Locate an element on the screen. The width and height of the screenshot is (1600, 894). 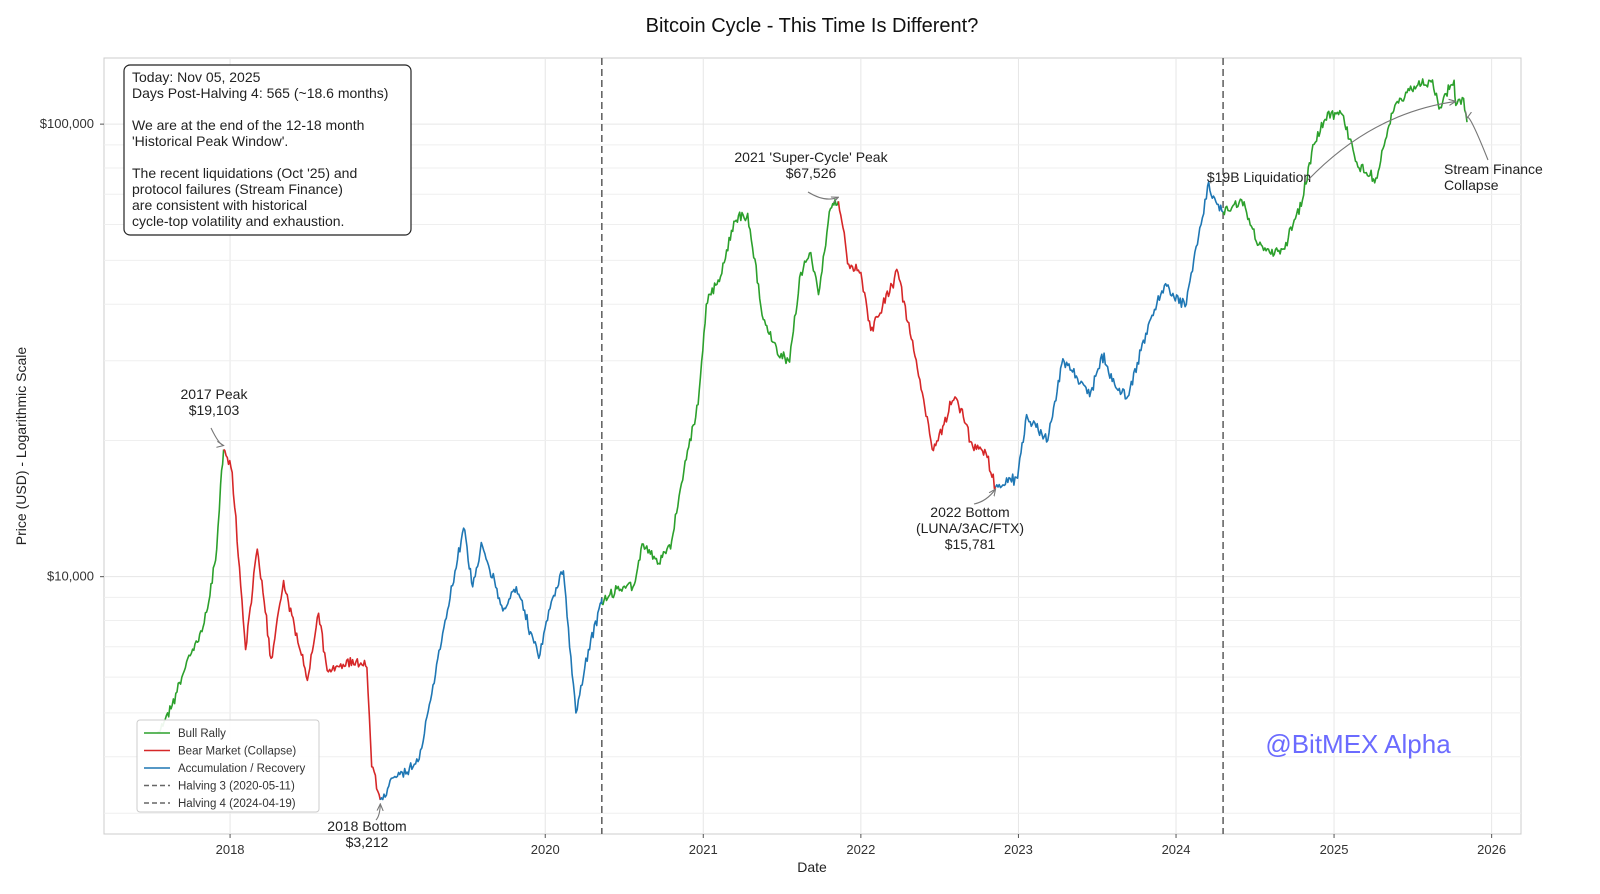
x-axis-label: Date is located at coordinates (812, 867).